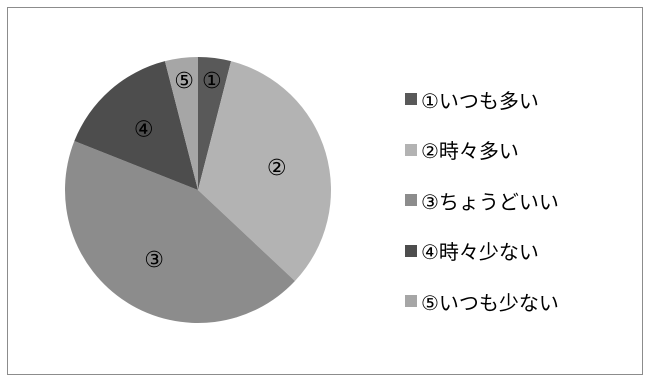 The width and height of the screenshot is (645, 375). I want to click on legend-item-1: ①いつも多い, so click(520, 99).